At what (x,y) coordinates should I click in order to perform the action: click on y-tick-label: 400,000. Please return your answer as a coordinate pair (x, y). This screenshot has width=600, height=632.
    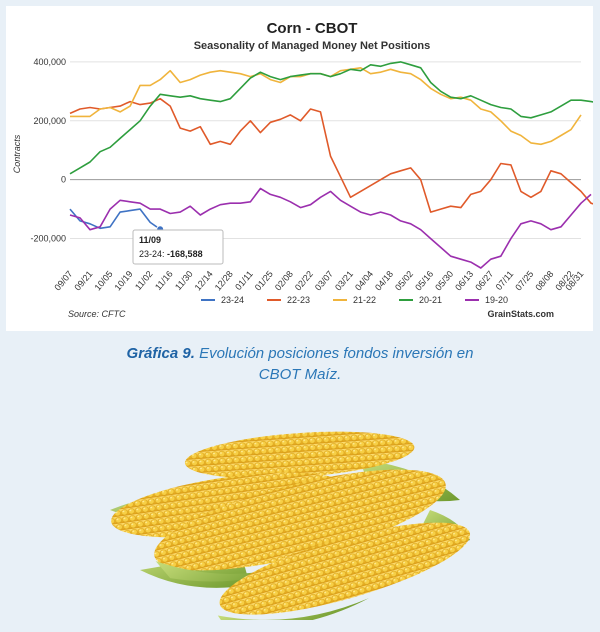
    Looking at the image, I should click on (49, 62).